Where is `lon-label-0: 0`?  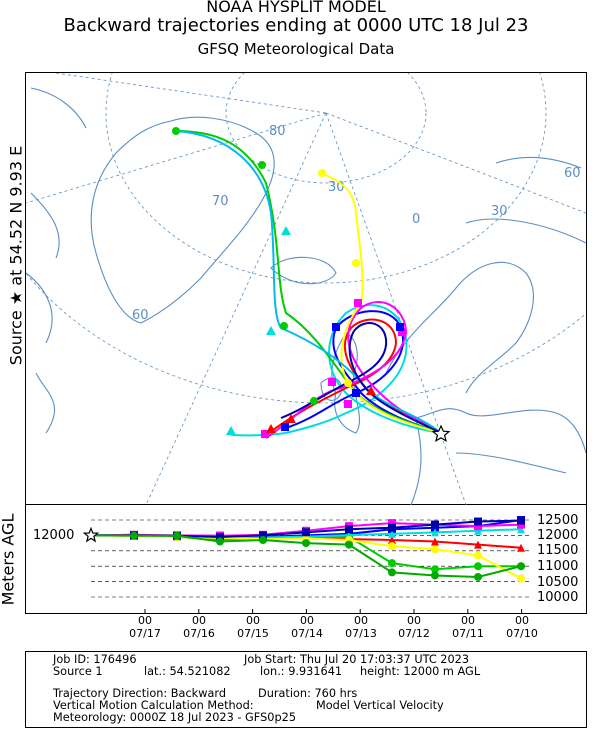 lon-label-0: 0 is located at coordinates (416, 219).